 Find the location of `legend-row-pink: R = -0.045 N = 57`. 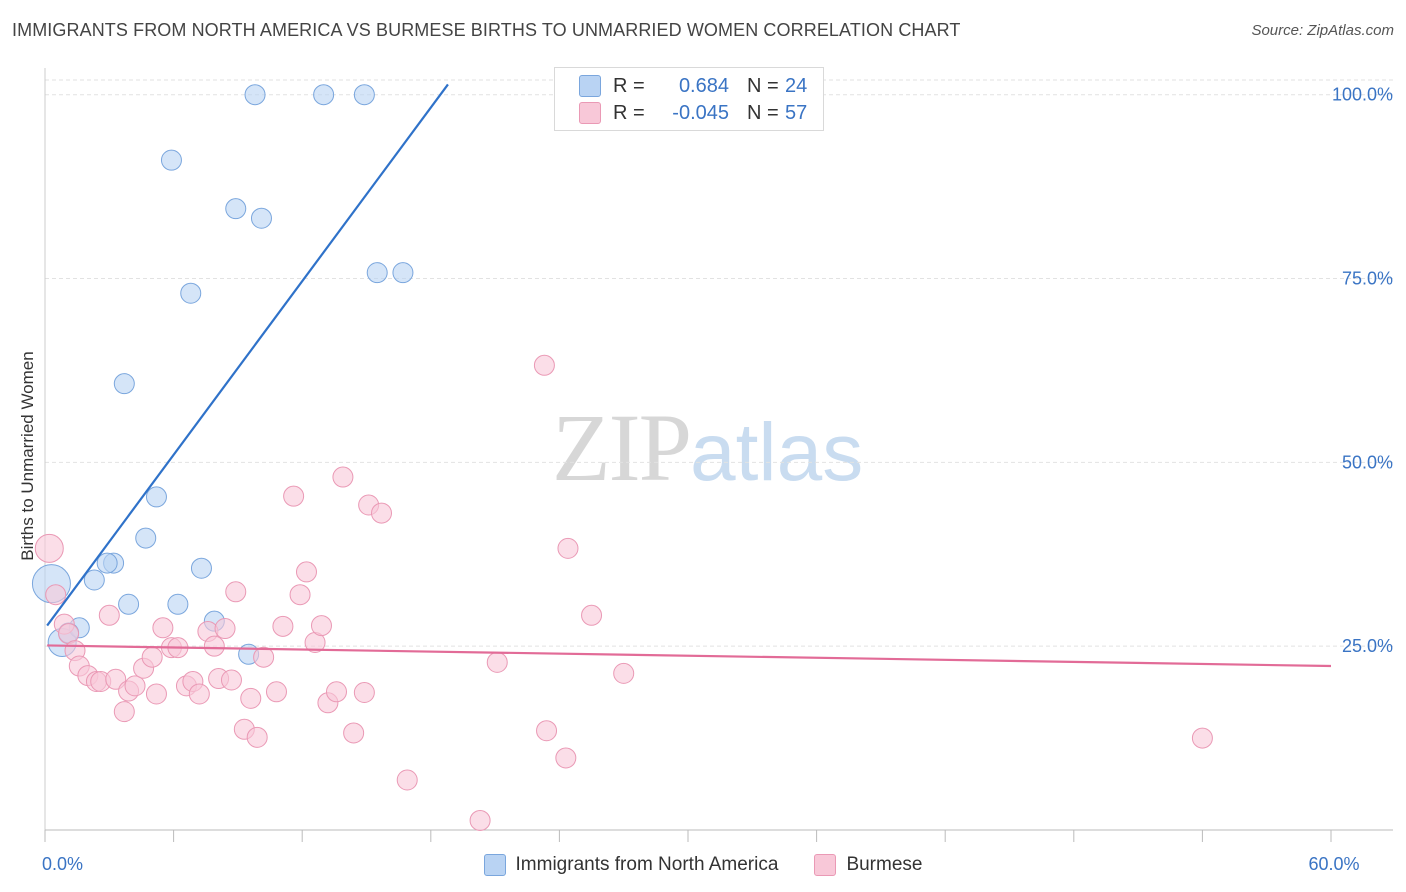

legend-row-pink: R = -0.045 N = 57 is located at coordinates (693, 113).